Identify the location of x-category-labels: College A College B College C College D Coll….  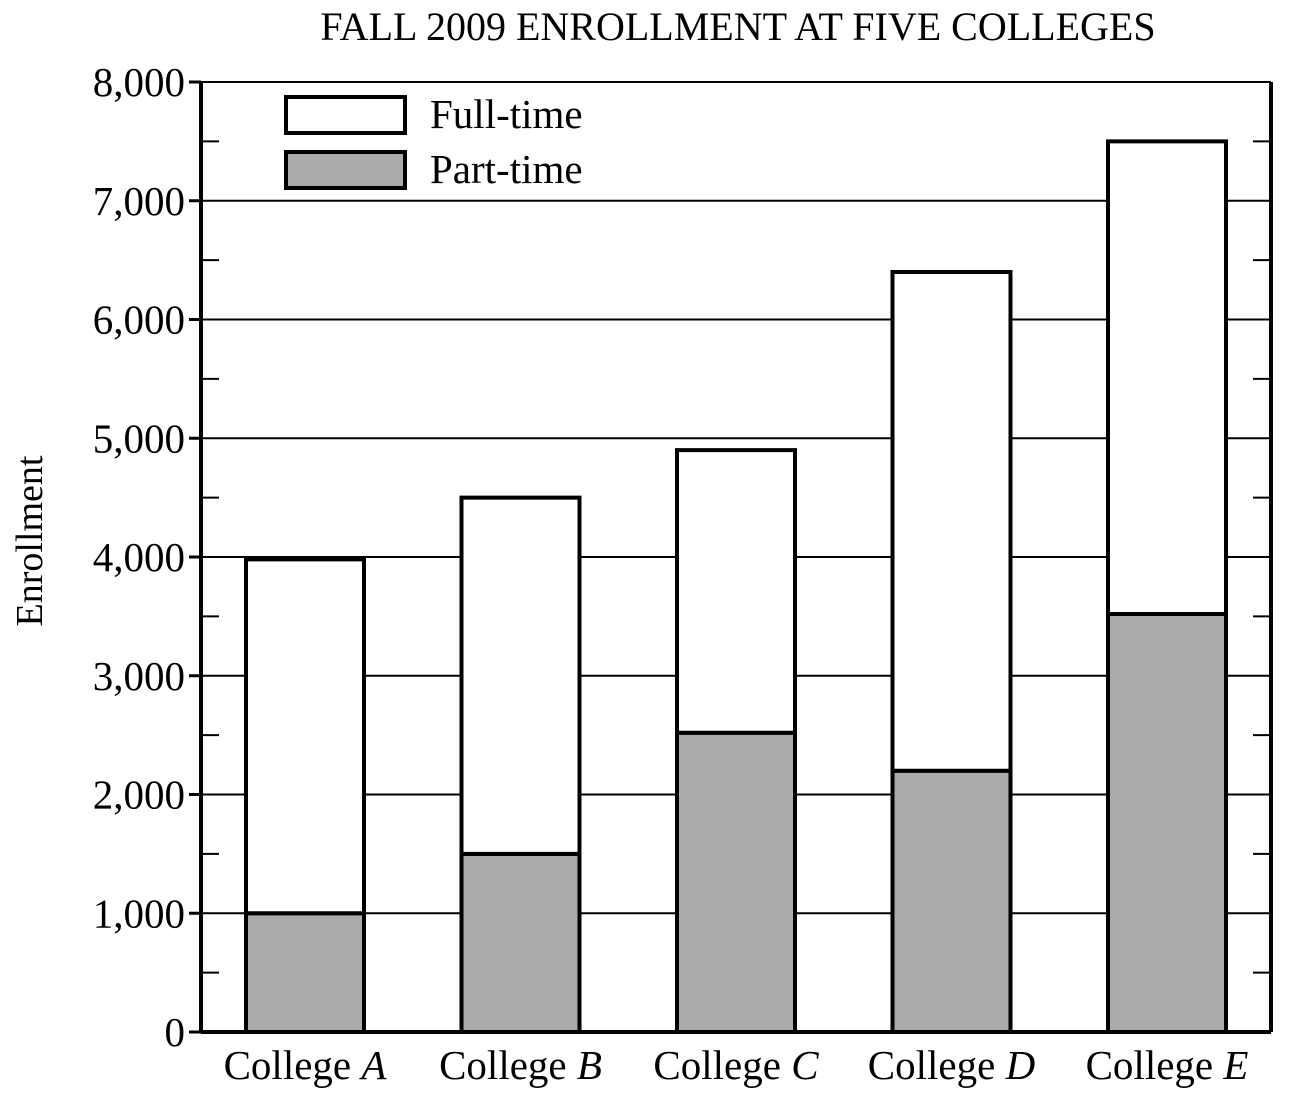
(736, 1065).